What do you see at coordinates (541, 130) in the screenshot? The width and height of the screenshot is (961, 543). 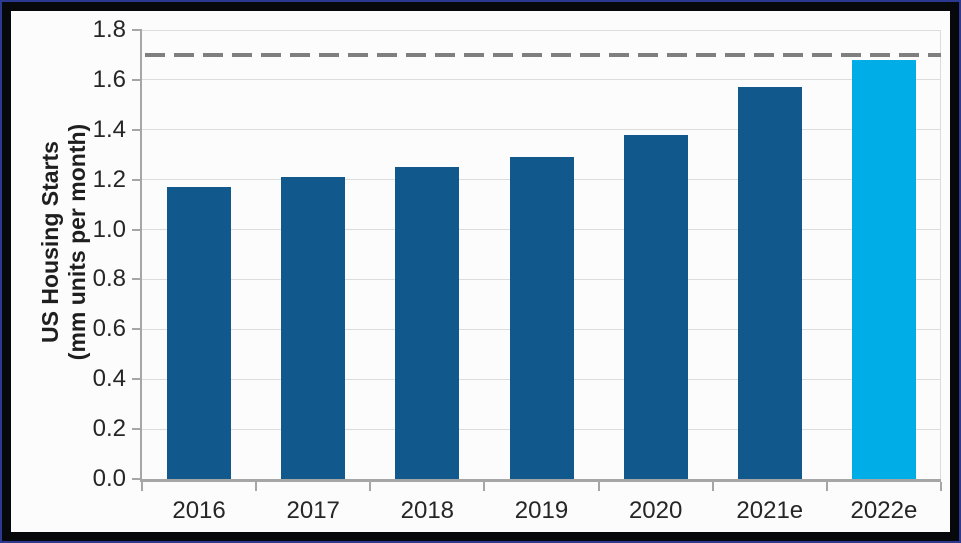 I see `gridline-1.4` at bounding box center [541, 130].